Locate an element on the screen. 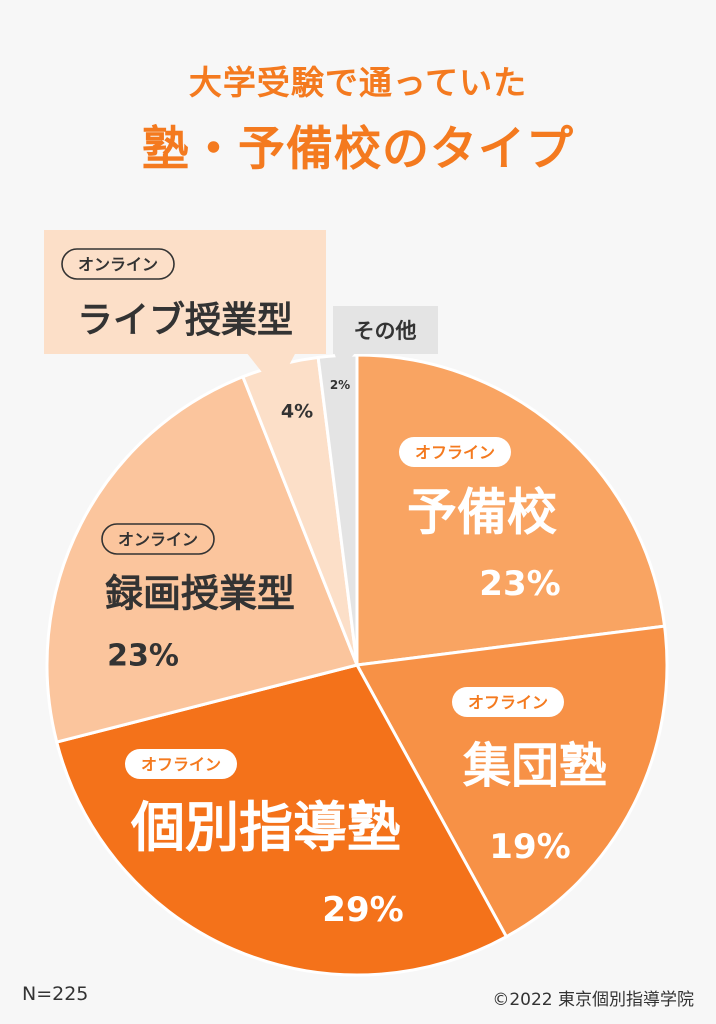  slice-tag-1: オフライン is located at coordinates (508, 702).